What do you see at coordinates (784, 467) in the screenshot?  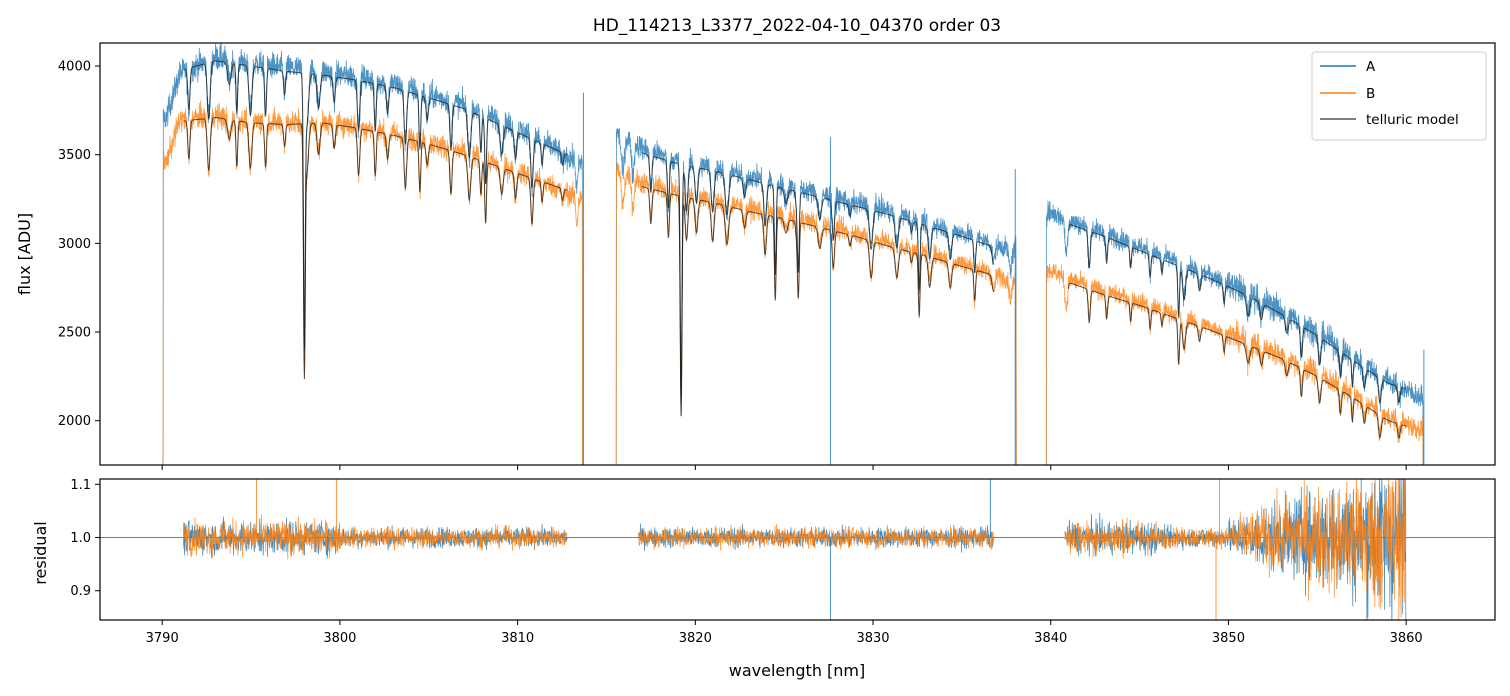 I see `flux-x-ticks` at bounding box center [784, 467].